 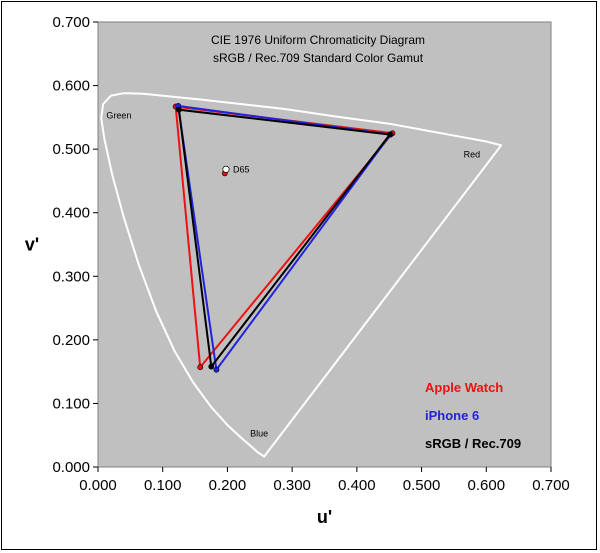 I want to click on d65-marker, so click(x=226, y=169).